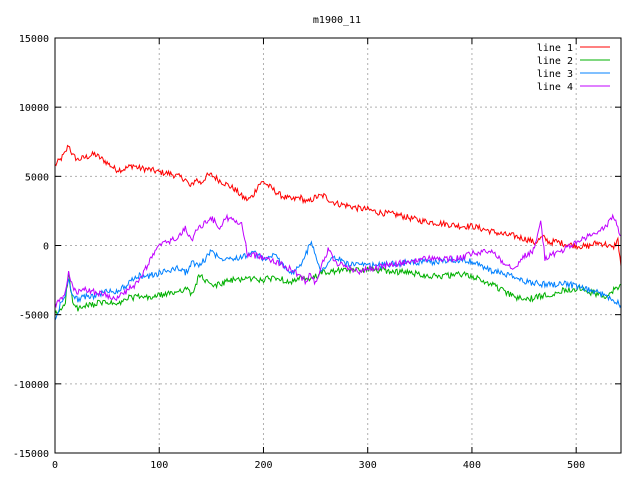 The image size is (640, 480). Describe the element at coordinates (55, 465) in the screenshot. I see `x-tick-label: 0` at that location.